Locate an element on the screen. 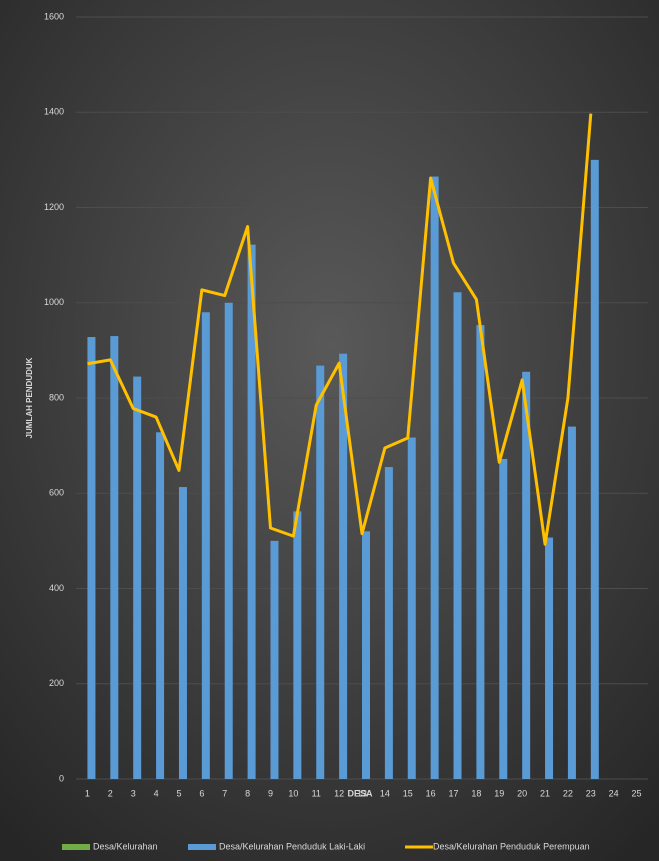 The width and height of the screenshot is (659, 861). y-tick-label: 0 is located at coordinates (61, 778).